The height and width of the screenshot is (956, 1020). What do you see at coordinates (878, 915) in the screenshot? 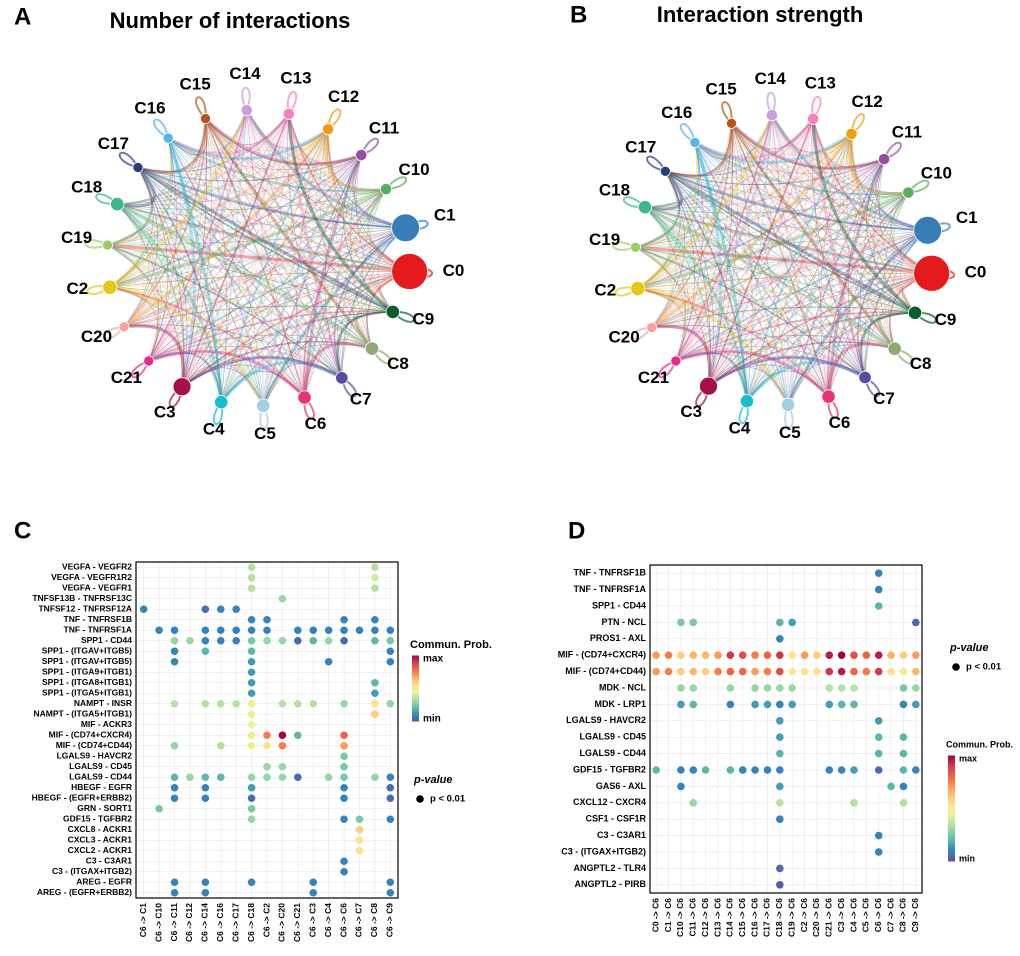
I see `x-tick-label: C6 -> C6` at bounding box center [878, 915].